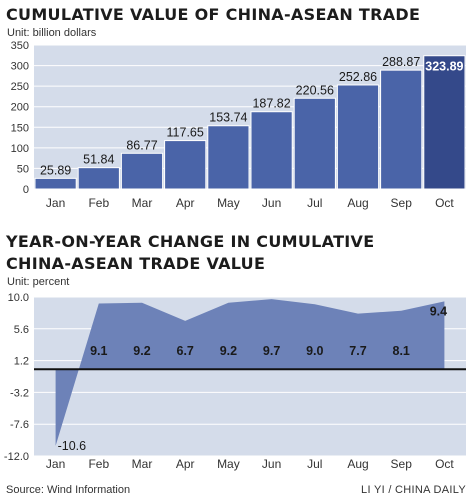 The height and width of the screenshot is (500, 472). Describe the element at coordinates (185, 464) in the screenshot. I see `chart2-x-tick-label: Apr` at that location.